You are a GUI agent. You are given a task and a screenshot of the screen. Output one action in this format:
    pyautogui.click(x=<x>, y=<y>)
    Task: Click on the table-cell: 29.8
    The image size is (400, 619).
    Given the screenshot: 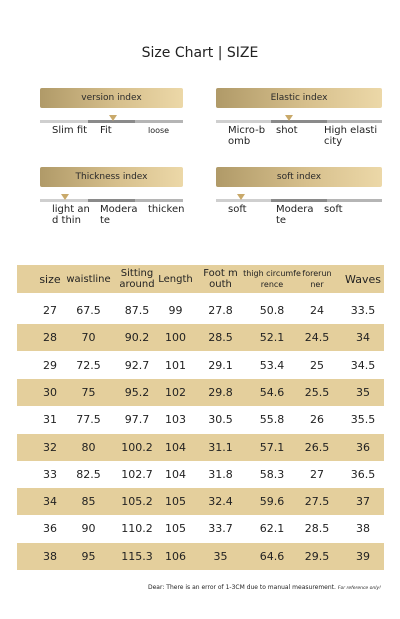 What is the action you would take?
    pyautogui.click(x=220, y=392)
    